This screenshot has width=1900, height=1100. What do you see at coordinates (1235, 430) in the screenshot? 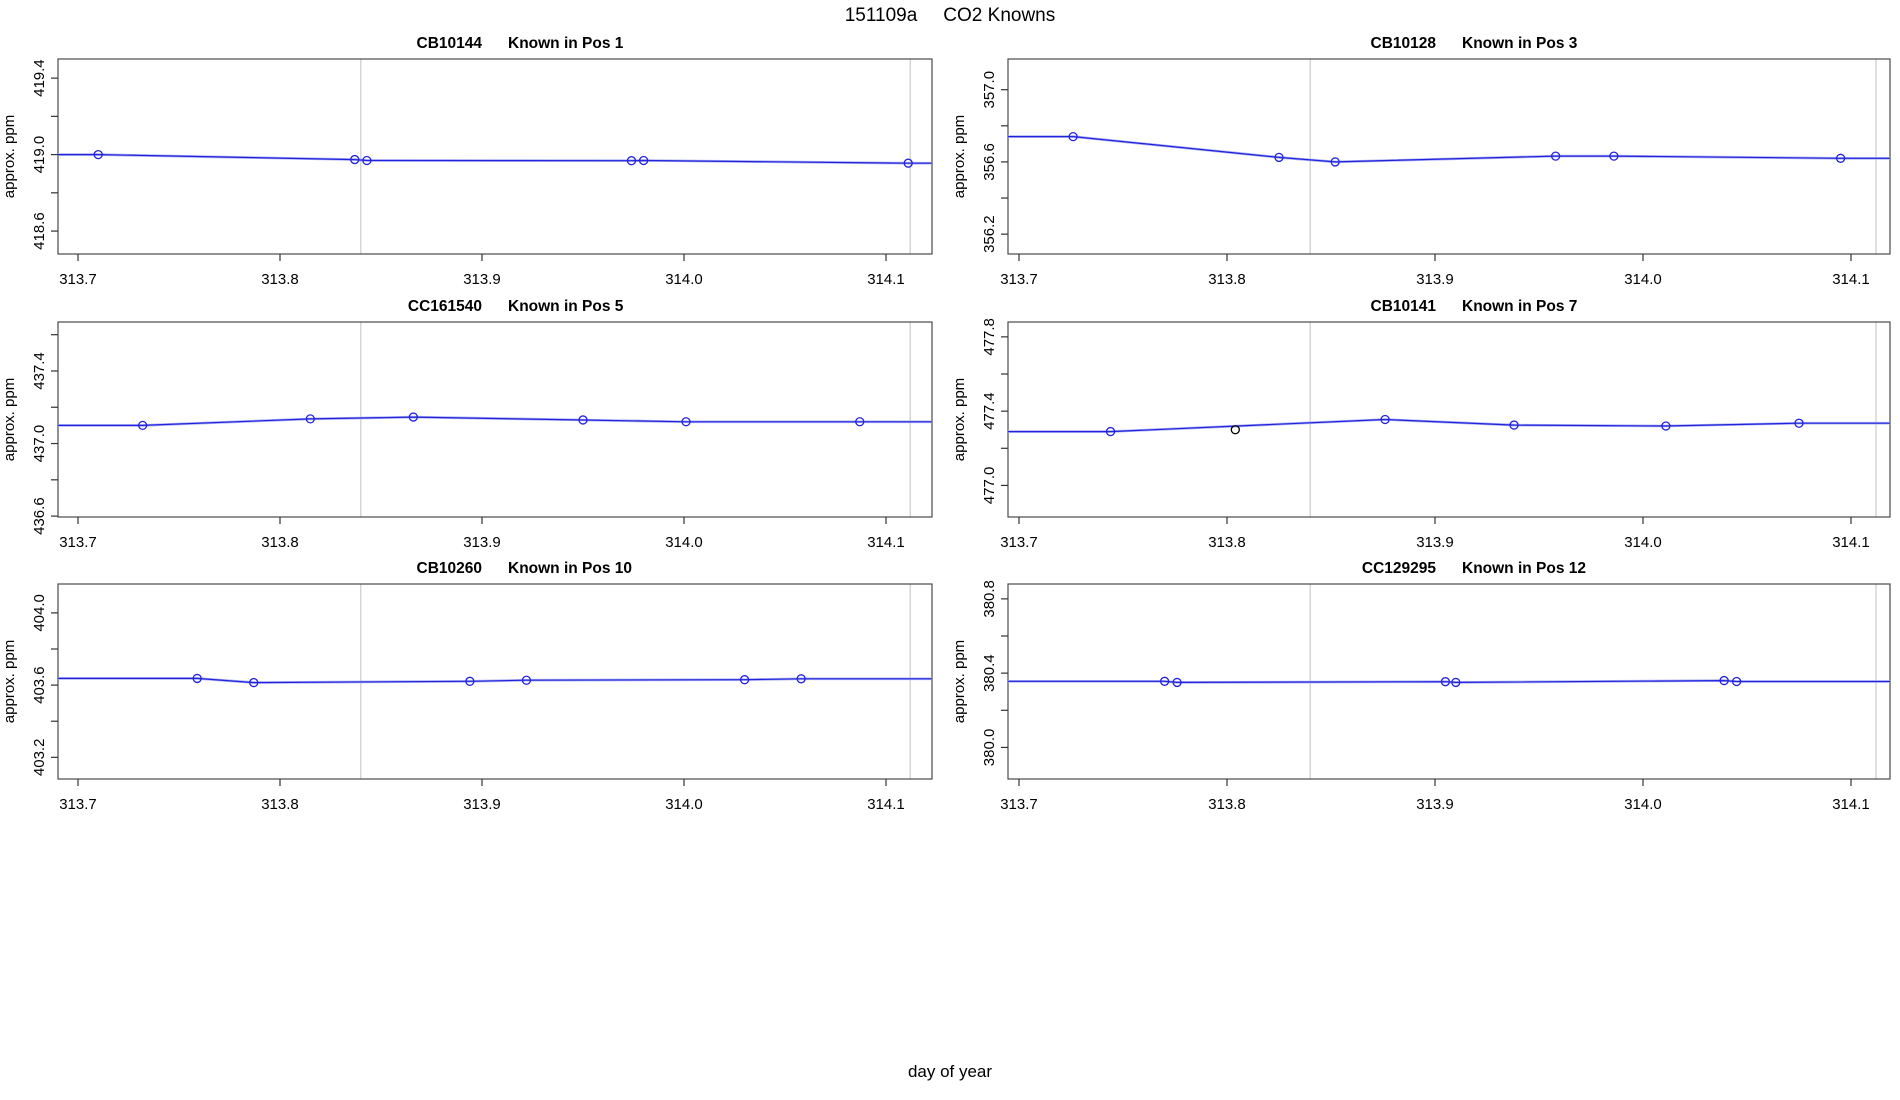
I see `data-point-outlier` at bounding box center [1235, 430].